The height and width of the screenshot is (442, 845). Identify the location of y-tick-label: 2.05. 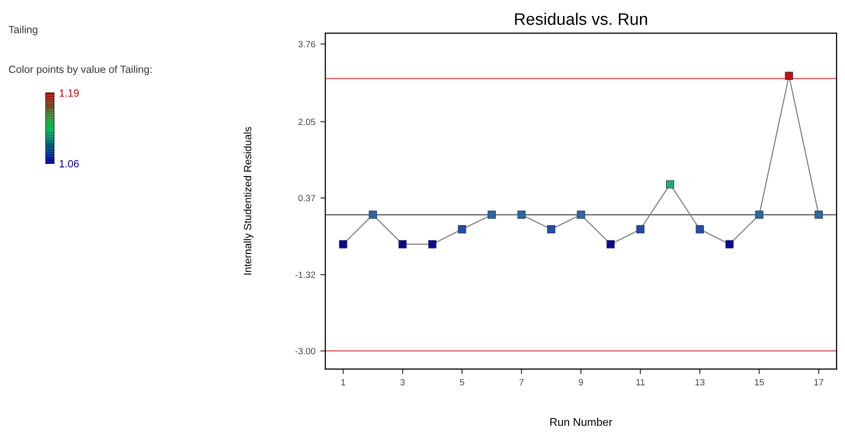
(307, 122).